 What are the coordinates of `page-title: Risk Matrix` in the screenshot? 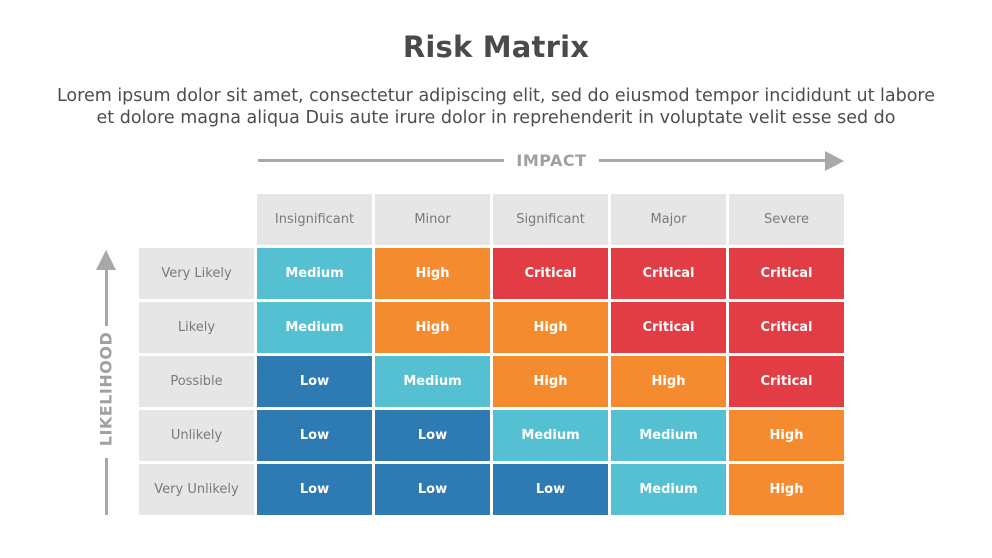 It's located at (496, 47).